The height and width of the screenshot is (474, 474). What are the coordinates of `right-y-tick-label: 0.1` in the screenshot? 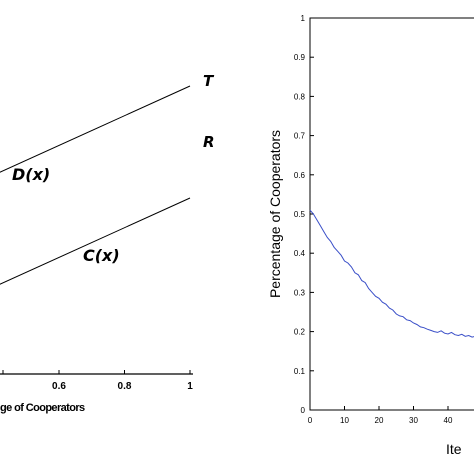 It's located at (300, 371).